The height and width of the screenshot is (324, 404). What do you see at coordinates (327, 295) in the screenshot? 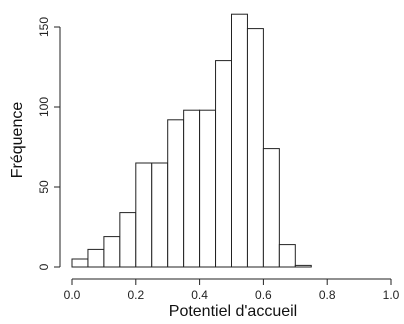
I see `x-tick-label: 0.8` at bounding box center [327, 295].